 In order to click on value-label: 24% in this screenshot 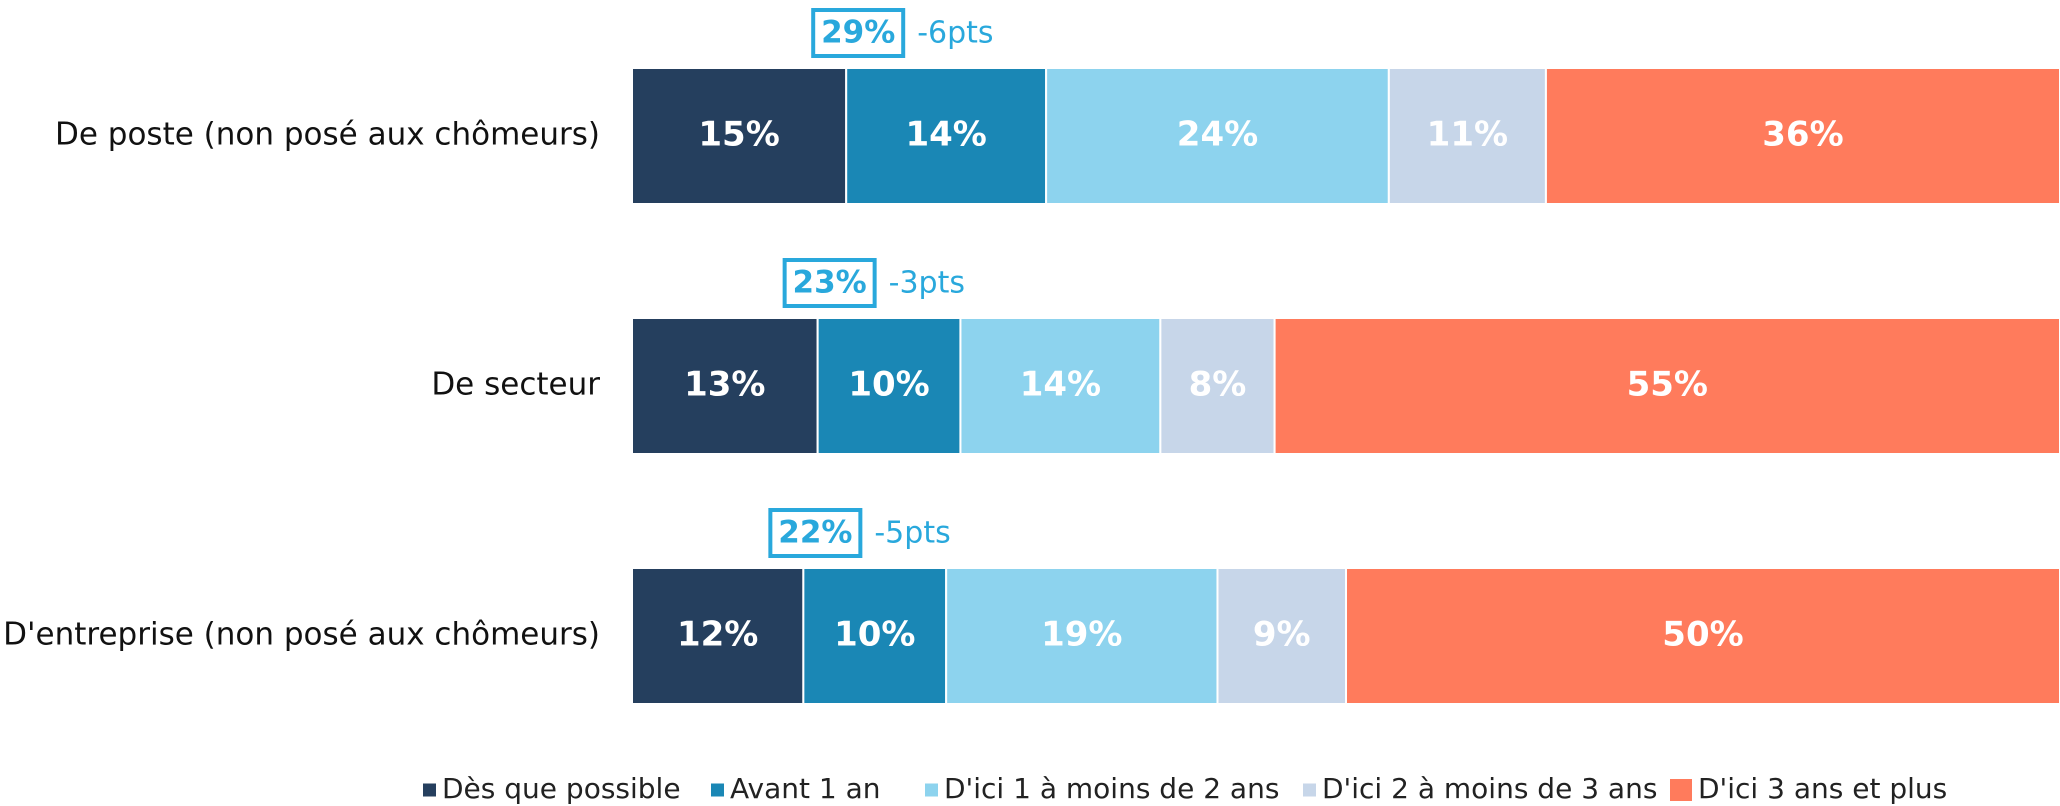, I will do `click(1217, 135)`.